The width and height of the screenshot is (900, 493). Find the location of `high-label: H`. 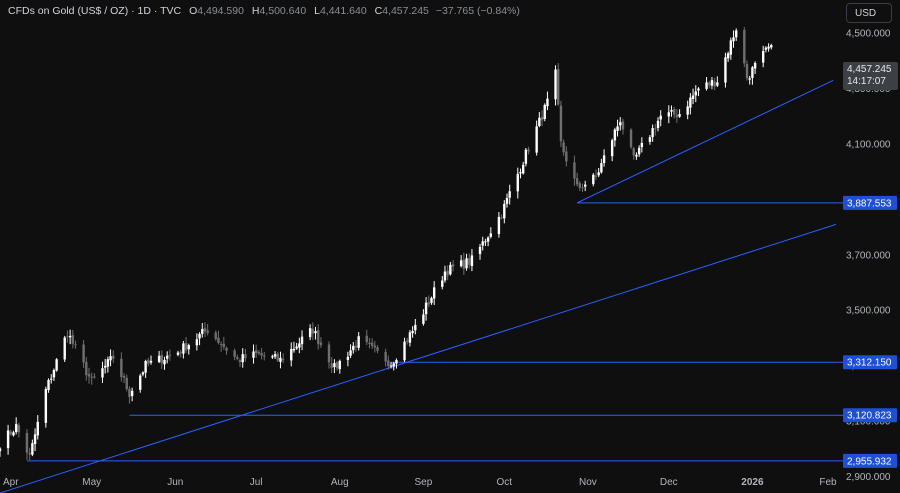

high-label: H is located at coordinates (255, 11).